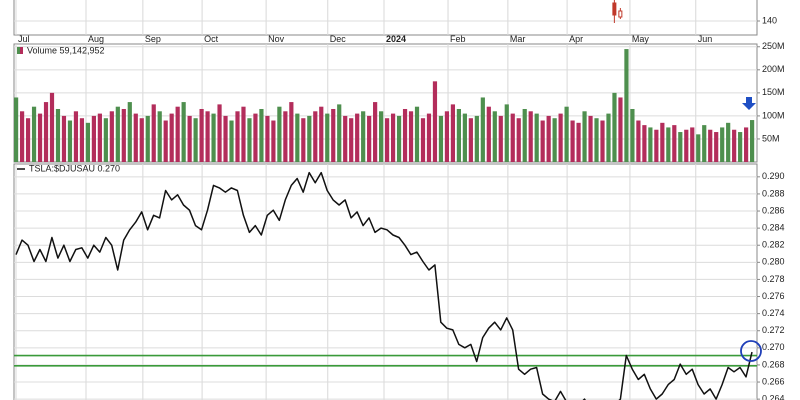  Describe the element at coordinates (705, 39) in the screenshot. I see `x-tick-label: Jun` at that location.